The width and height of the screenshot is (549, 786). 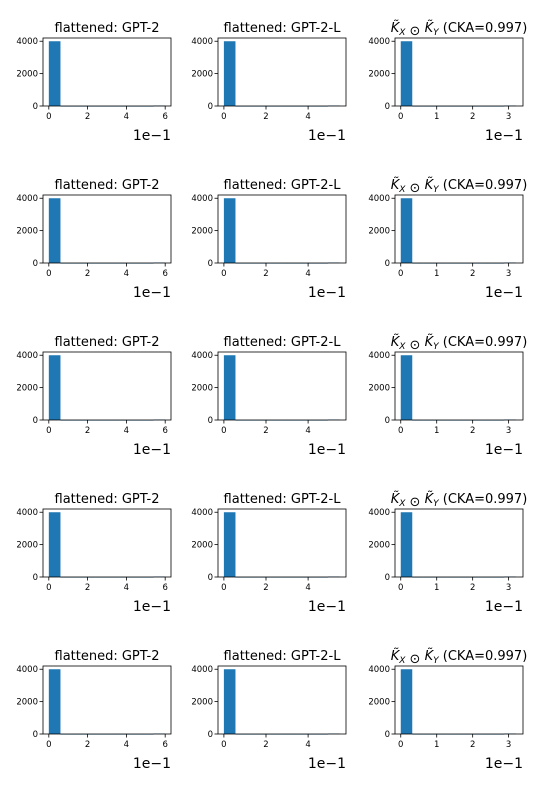 I want to click on subplot-3-1: 0 2000 4000 0 2 4 6 1e−1 flattened: GPT-2, so click(x=94, y=396).